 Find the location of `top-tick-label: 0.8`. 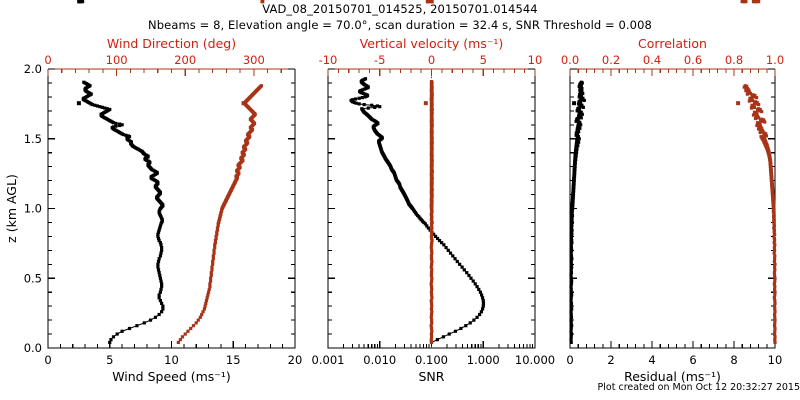

top-tick-label: 0.8 is located at coordinates (734, 60).